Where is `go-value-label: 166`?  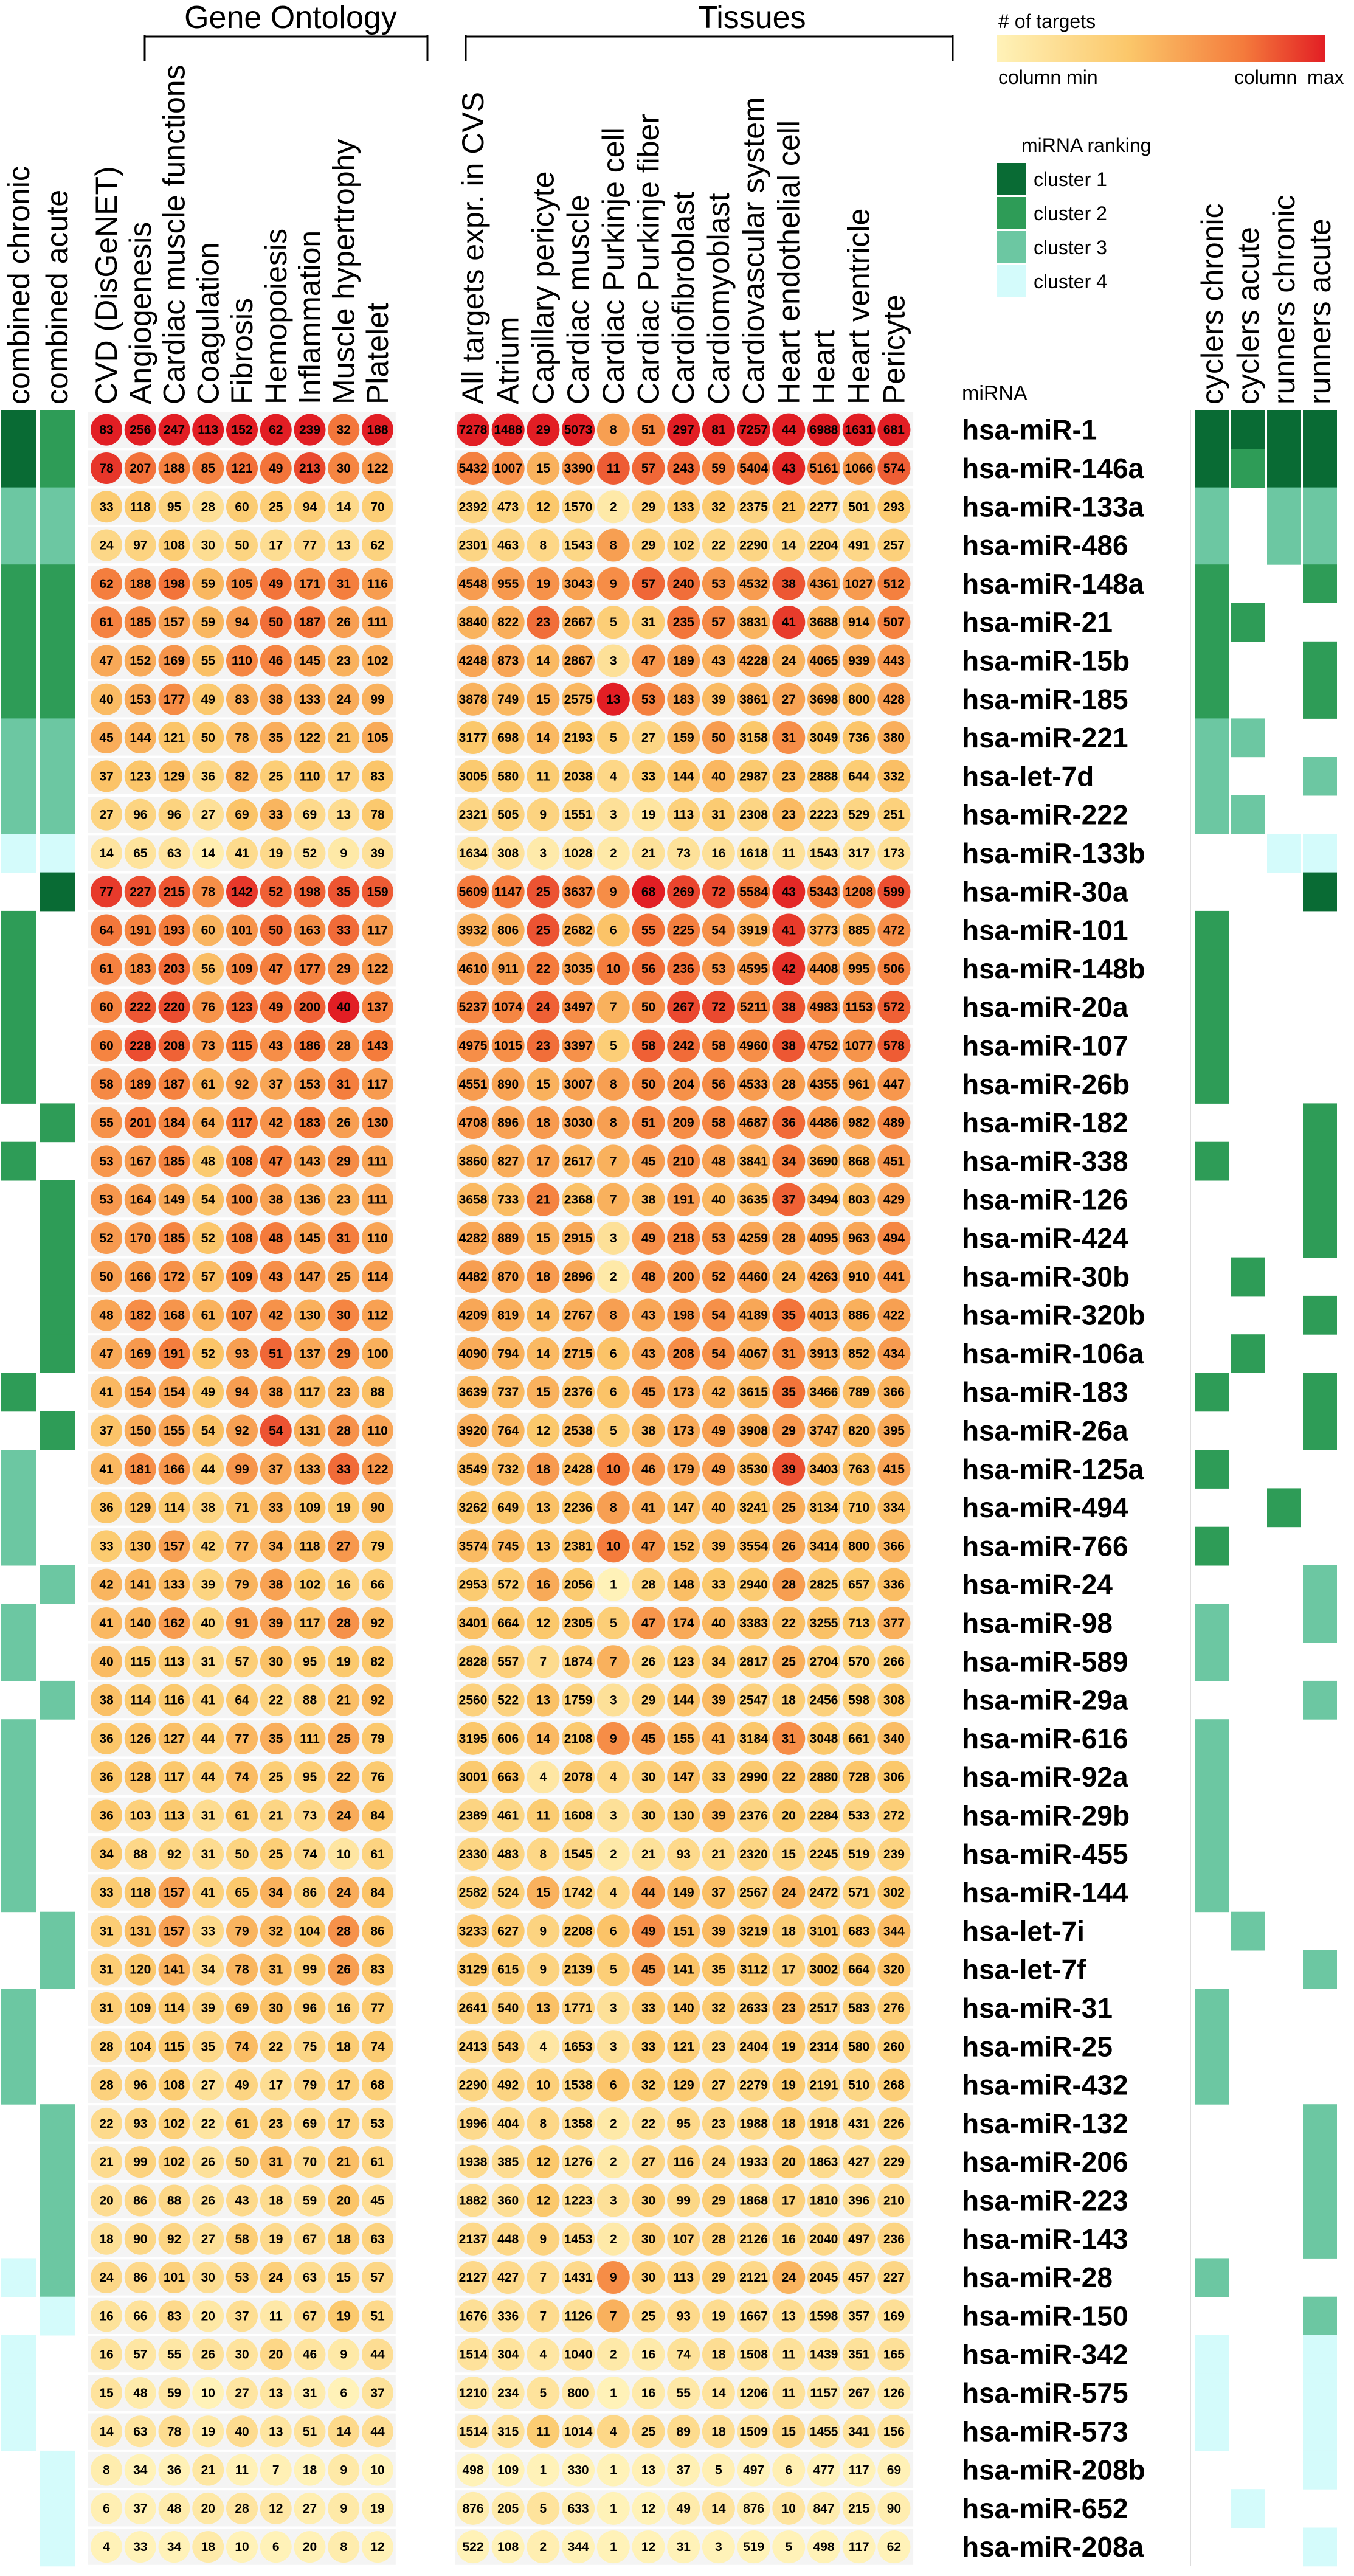
go-value-label: 166 is located at coordinates (140, 1277).